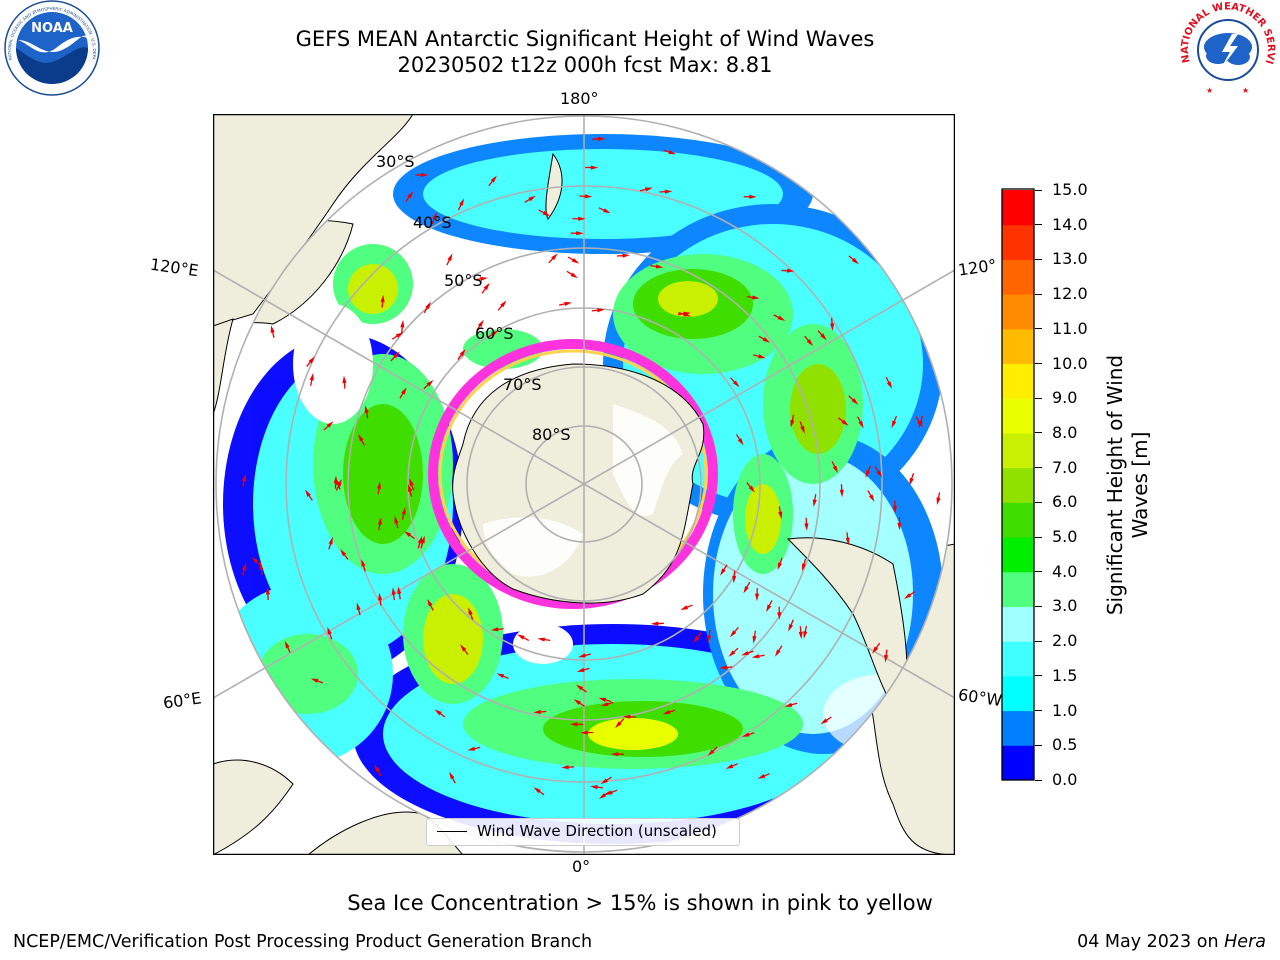  I want to click on lon-label-120e: 120°E, so click(174, 267).